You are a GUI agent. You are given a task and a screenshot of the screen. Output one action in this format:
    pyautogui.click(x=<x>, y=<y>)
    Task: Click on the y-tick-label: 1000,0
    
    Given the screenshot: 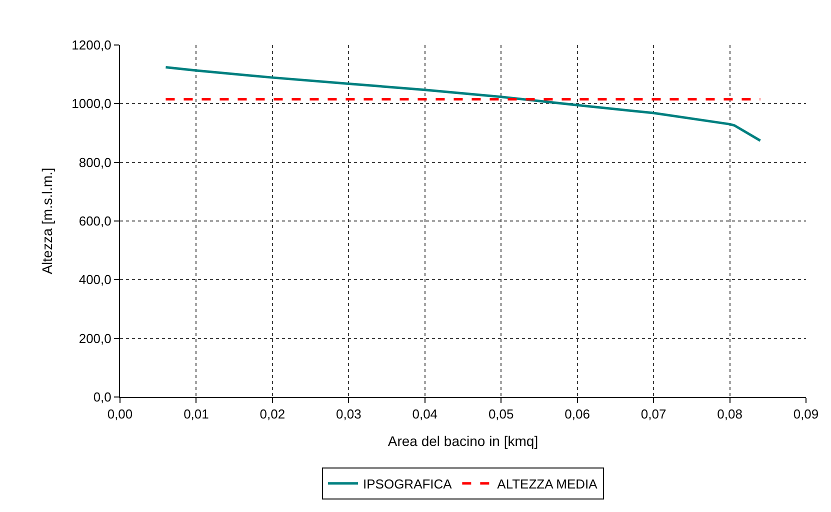 What is the action you would take?
    pyautogui.click(x=92, y=104)
    